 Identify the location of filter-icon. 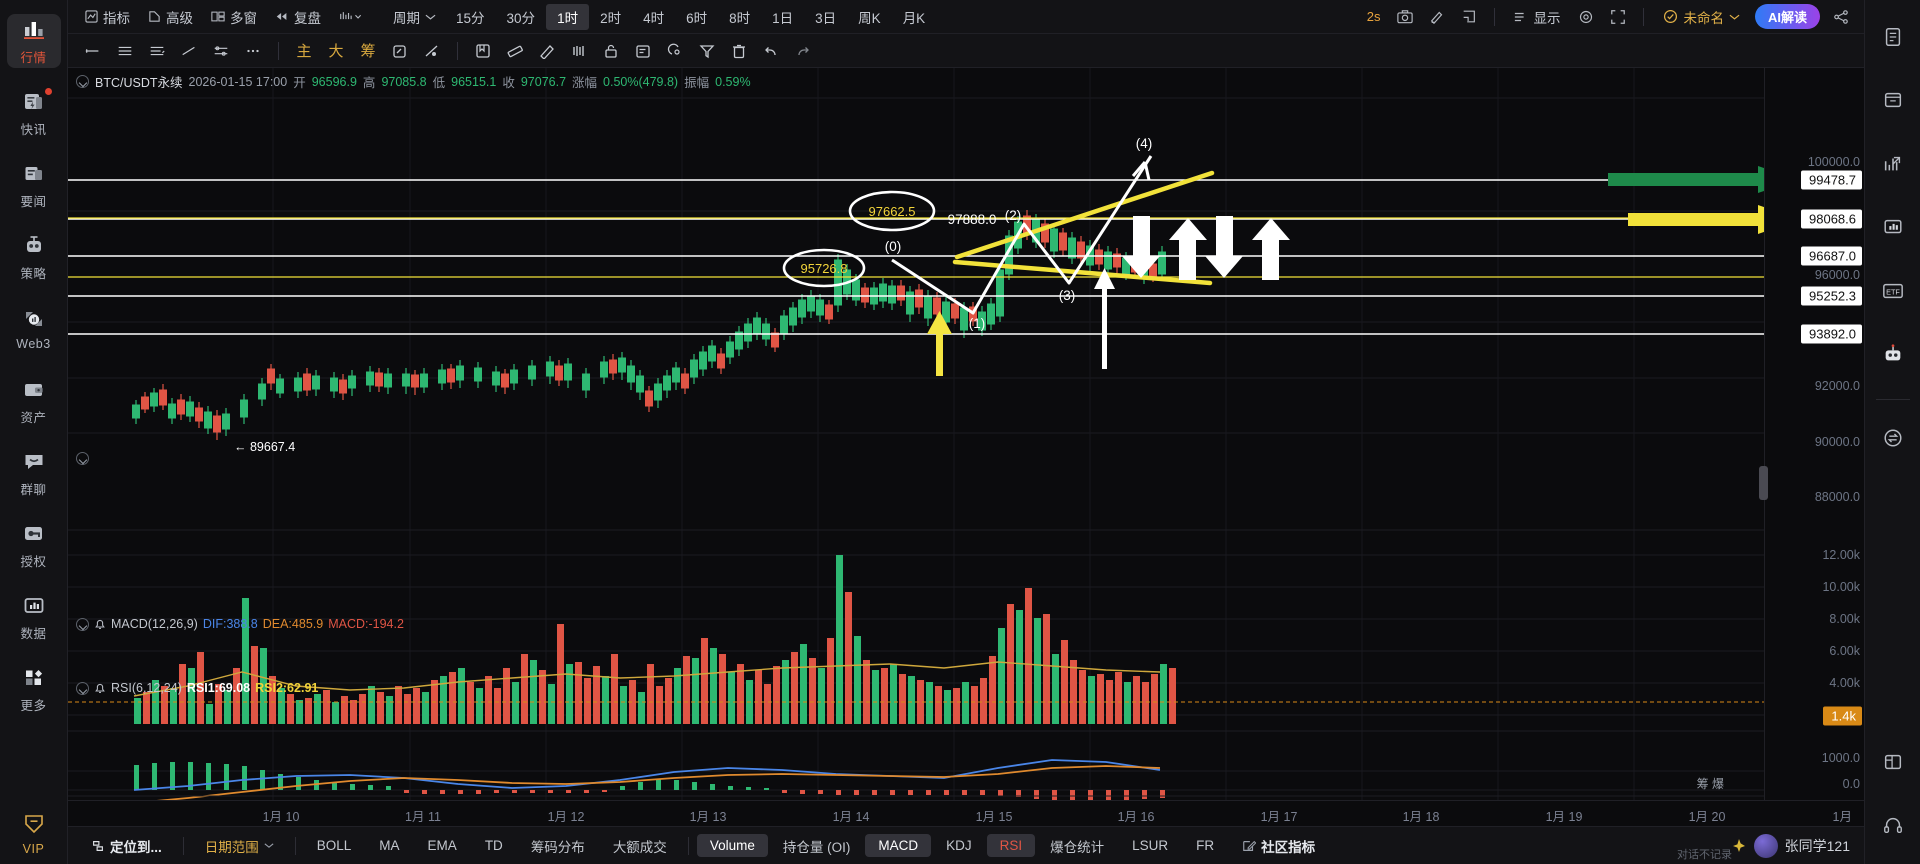
(707, 51).